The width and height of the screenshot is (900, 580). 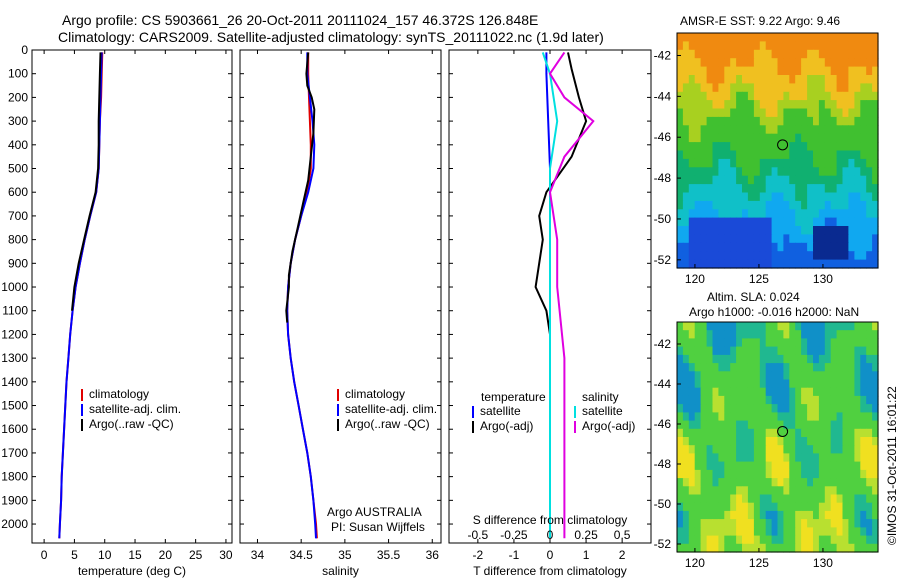 What do you see at coordinates (258, 555) in the screenshot?
I see `x-tick-label: 34` at bounding box center [258, 555].